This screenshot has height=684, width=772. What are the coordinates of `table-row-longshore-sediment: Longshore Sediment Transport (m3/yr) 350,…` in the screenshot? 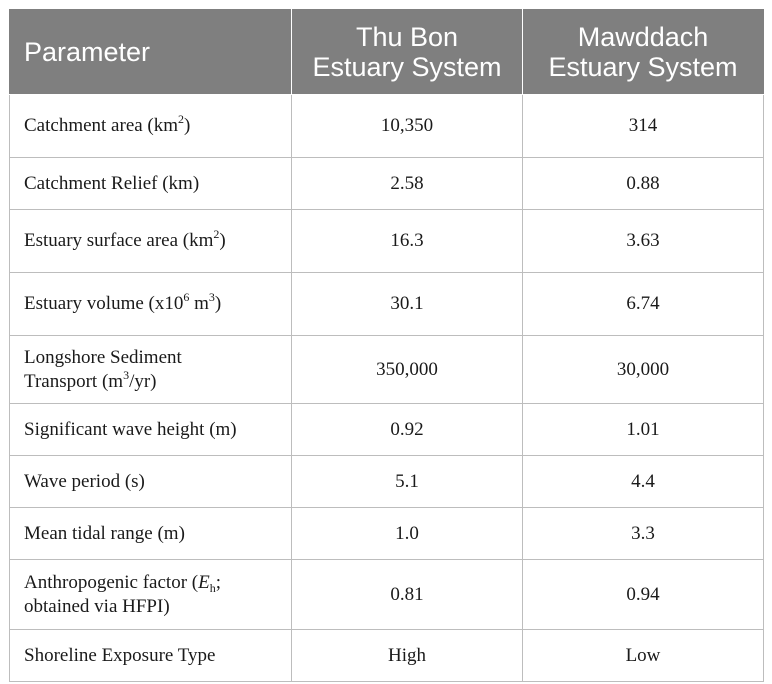 It's located at (386, 369).